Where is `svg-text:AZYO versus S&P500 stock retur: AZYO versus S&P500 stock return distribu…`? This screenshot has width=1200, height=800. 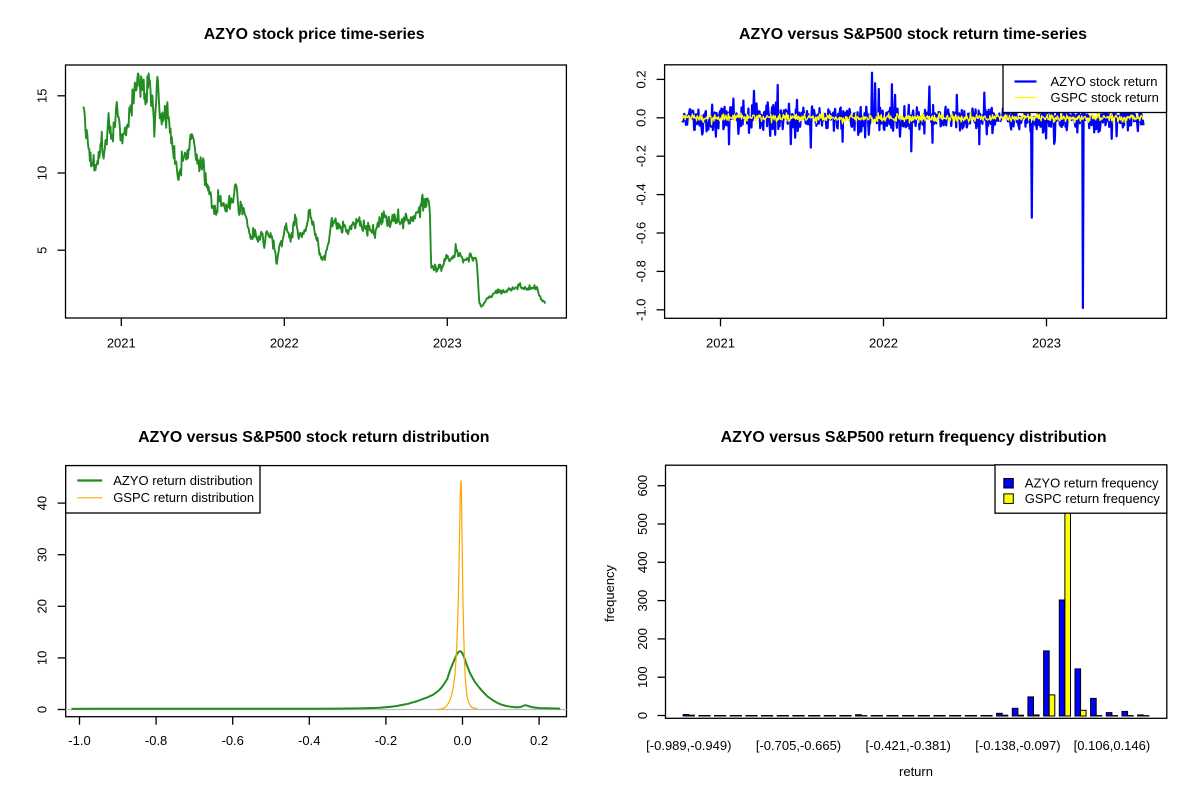 svg-text:AZYO versus S&P500 stock retur: AZYO versus S&P500 stock return distribu… is located at coordinates (313, 437).